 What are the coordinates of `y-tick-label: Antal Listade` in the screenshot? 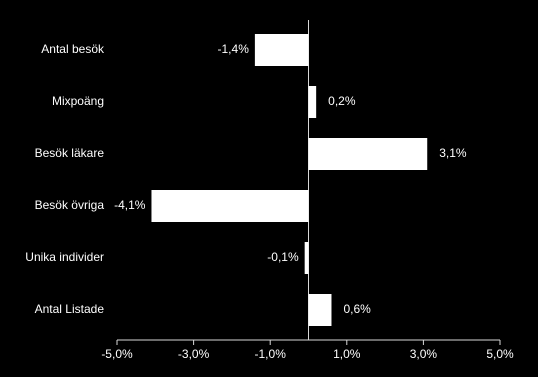 It's located at (70, 309).